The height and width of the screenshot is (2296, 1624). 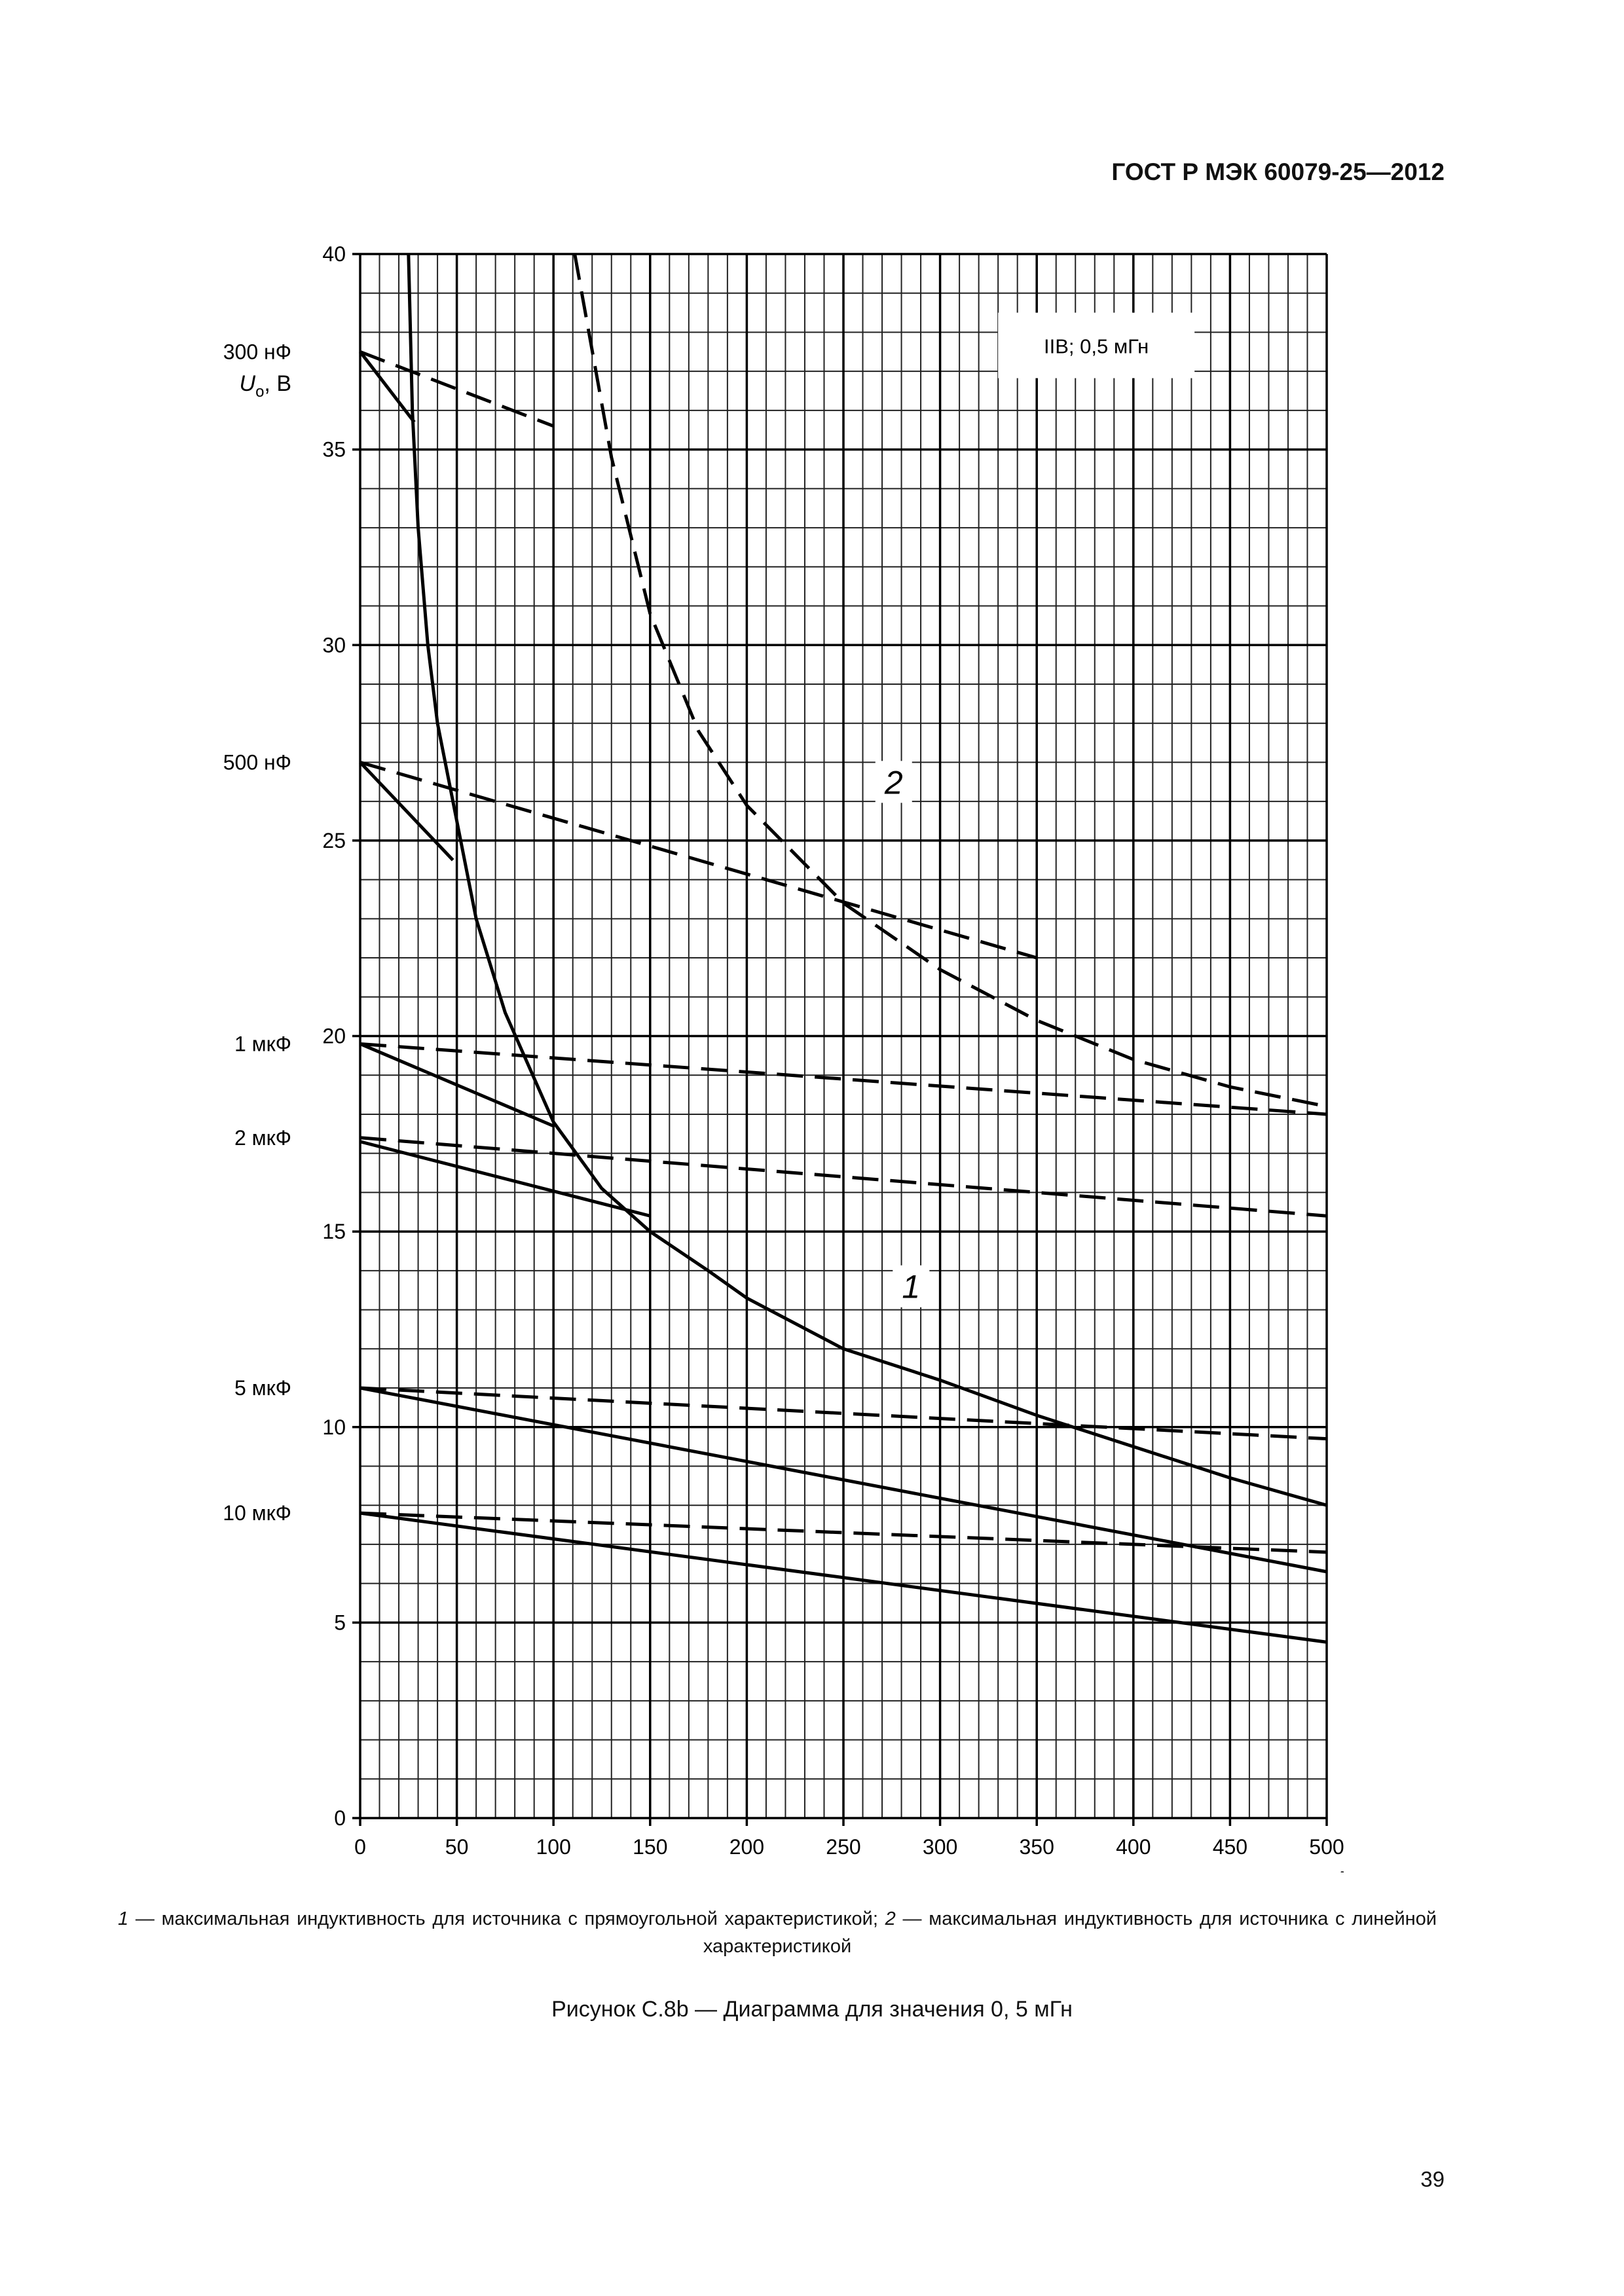 What do you see at coordinates (262, 1388) in the screenshot?
I see `capacitance-label: 5 мкФ` at bounding box center [262, 1388].